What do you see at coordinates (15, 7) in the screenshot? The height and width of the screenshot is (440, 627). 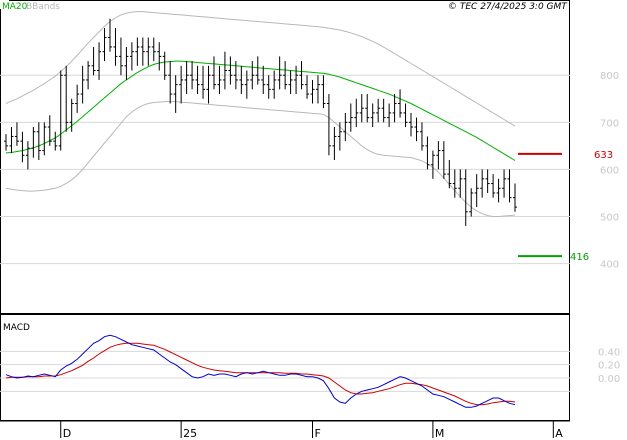 I see `legend-ma20: MA20` at bounding box center [15, 7].